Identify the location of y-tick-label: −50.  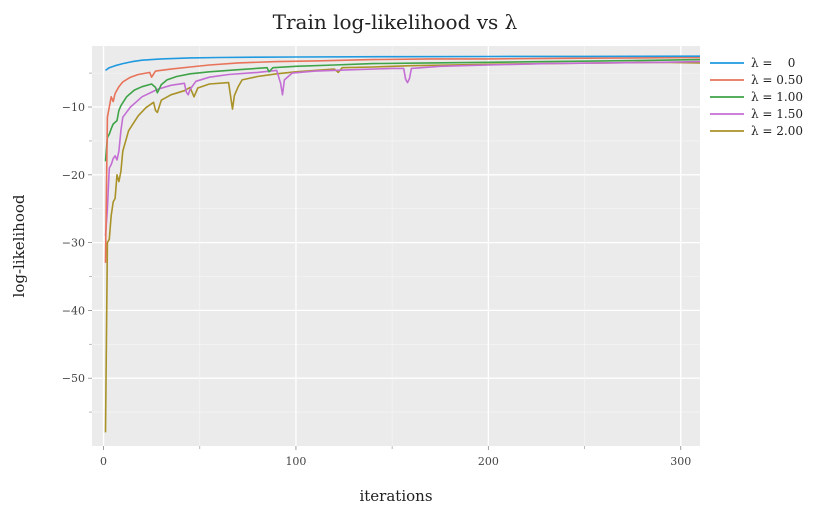
(73, 378).